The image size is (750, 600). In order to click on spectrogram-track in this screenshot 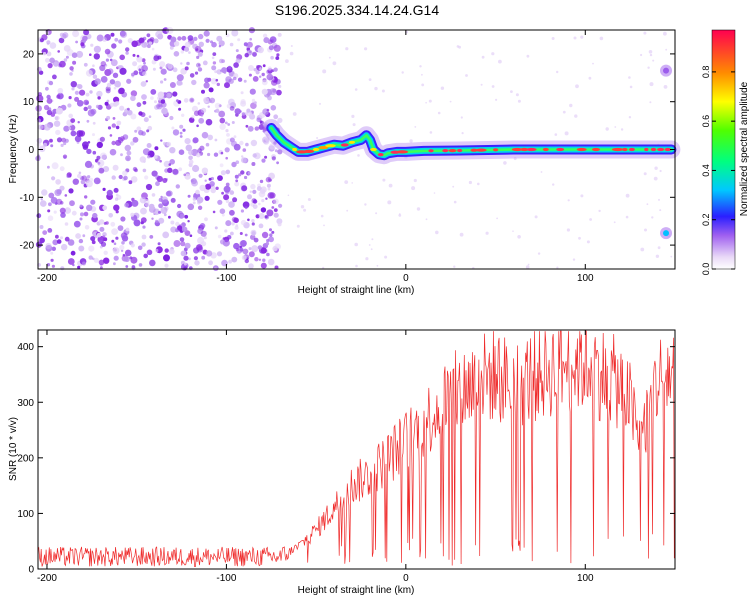, I will do `click(471, 142)`.